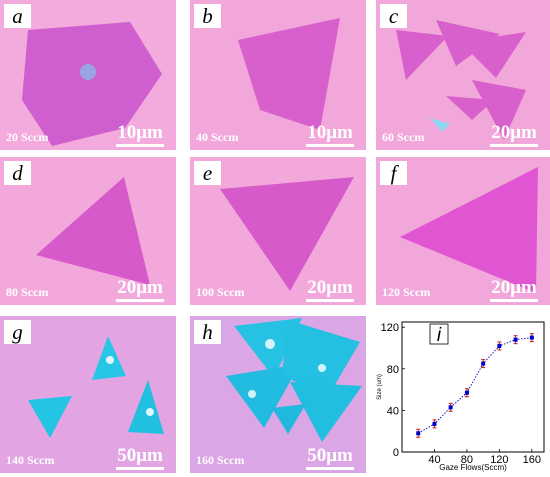  What do you see at coordinates (278, 75) in the screenshot?
I see `panel-b: b 40 Sccm 10μm` at bounding box center [278, 75].